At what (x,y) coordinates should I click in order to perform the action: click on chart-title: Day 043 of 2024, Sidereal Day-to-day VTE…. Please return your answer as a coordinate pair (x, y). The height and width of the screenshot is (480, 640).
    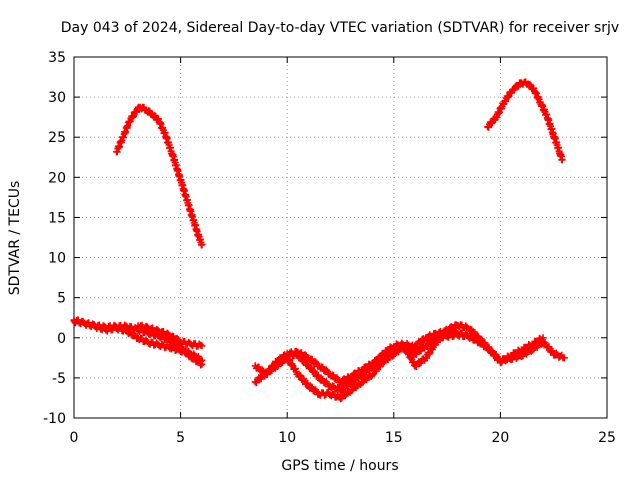
    Looking at the image, I should click on (340, 28).